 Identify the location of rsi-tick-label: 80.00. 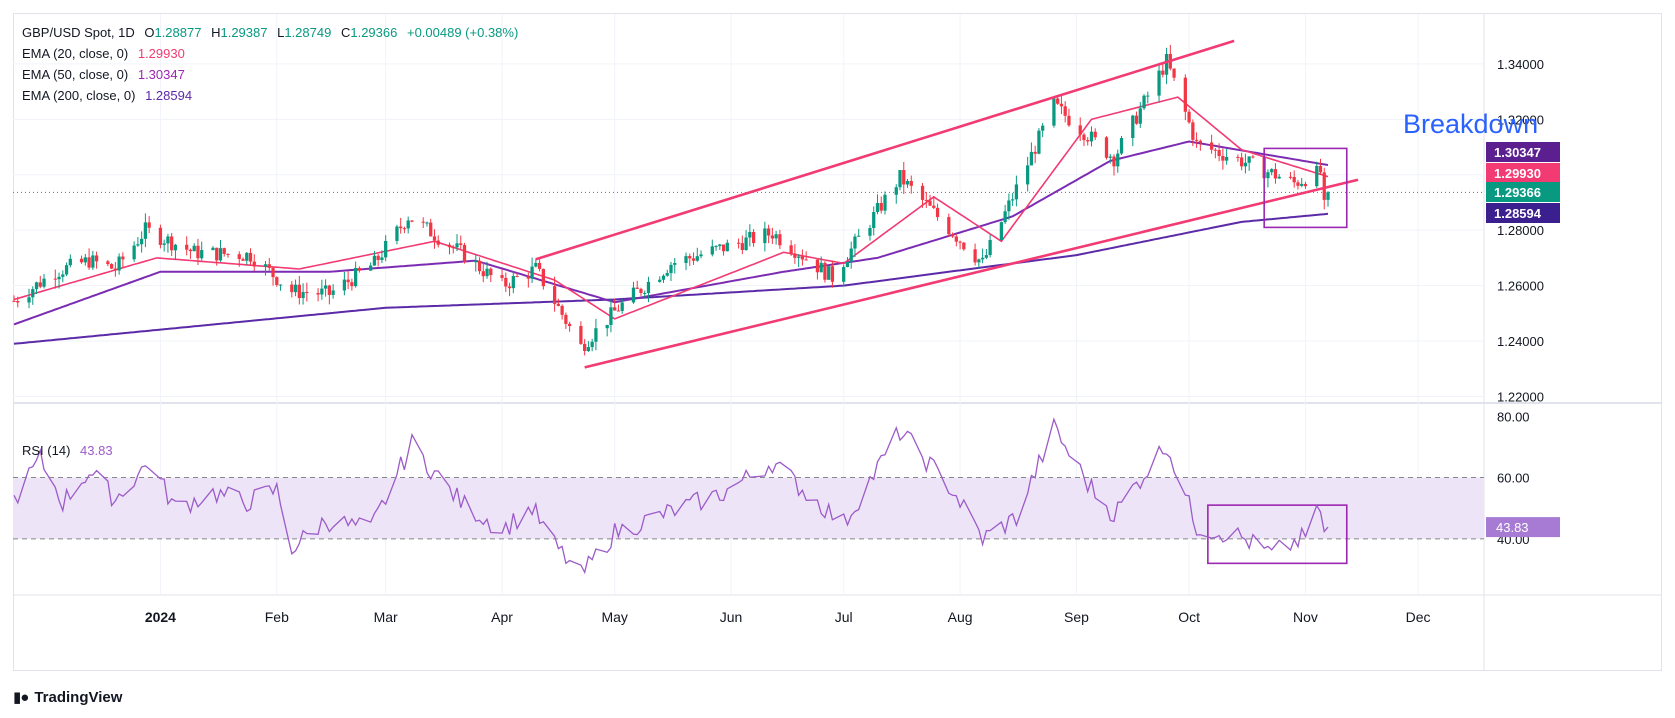
(1513, 416).